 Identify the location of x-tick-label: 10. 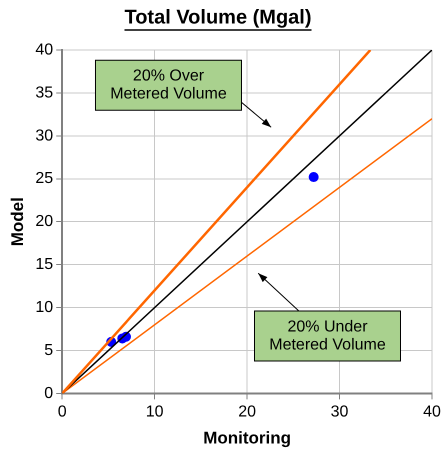
(155, 411).